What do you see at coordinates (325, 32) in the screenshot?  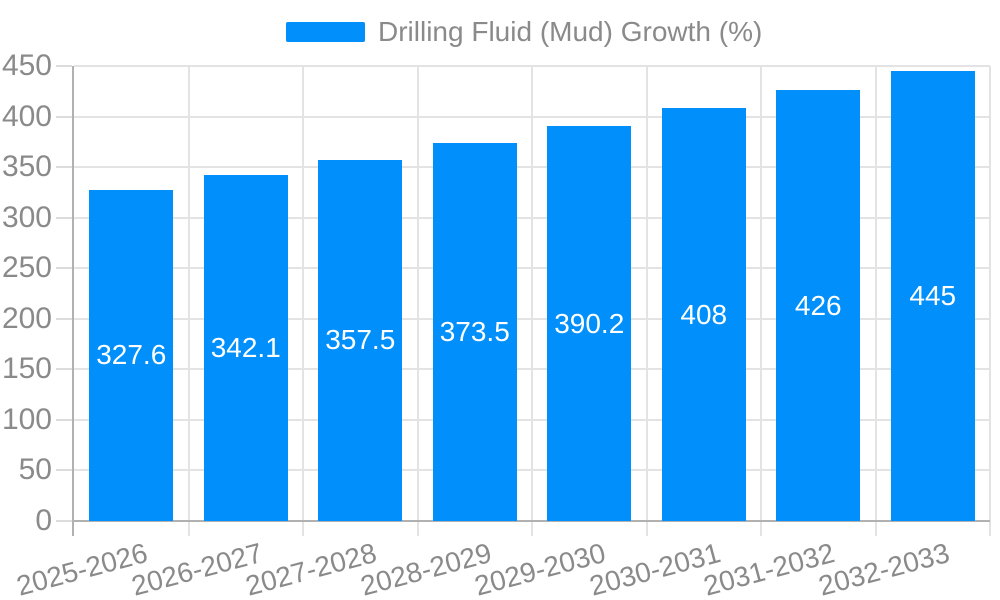 I see `legend-marker-swatch` at bounding box center [325, 32].